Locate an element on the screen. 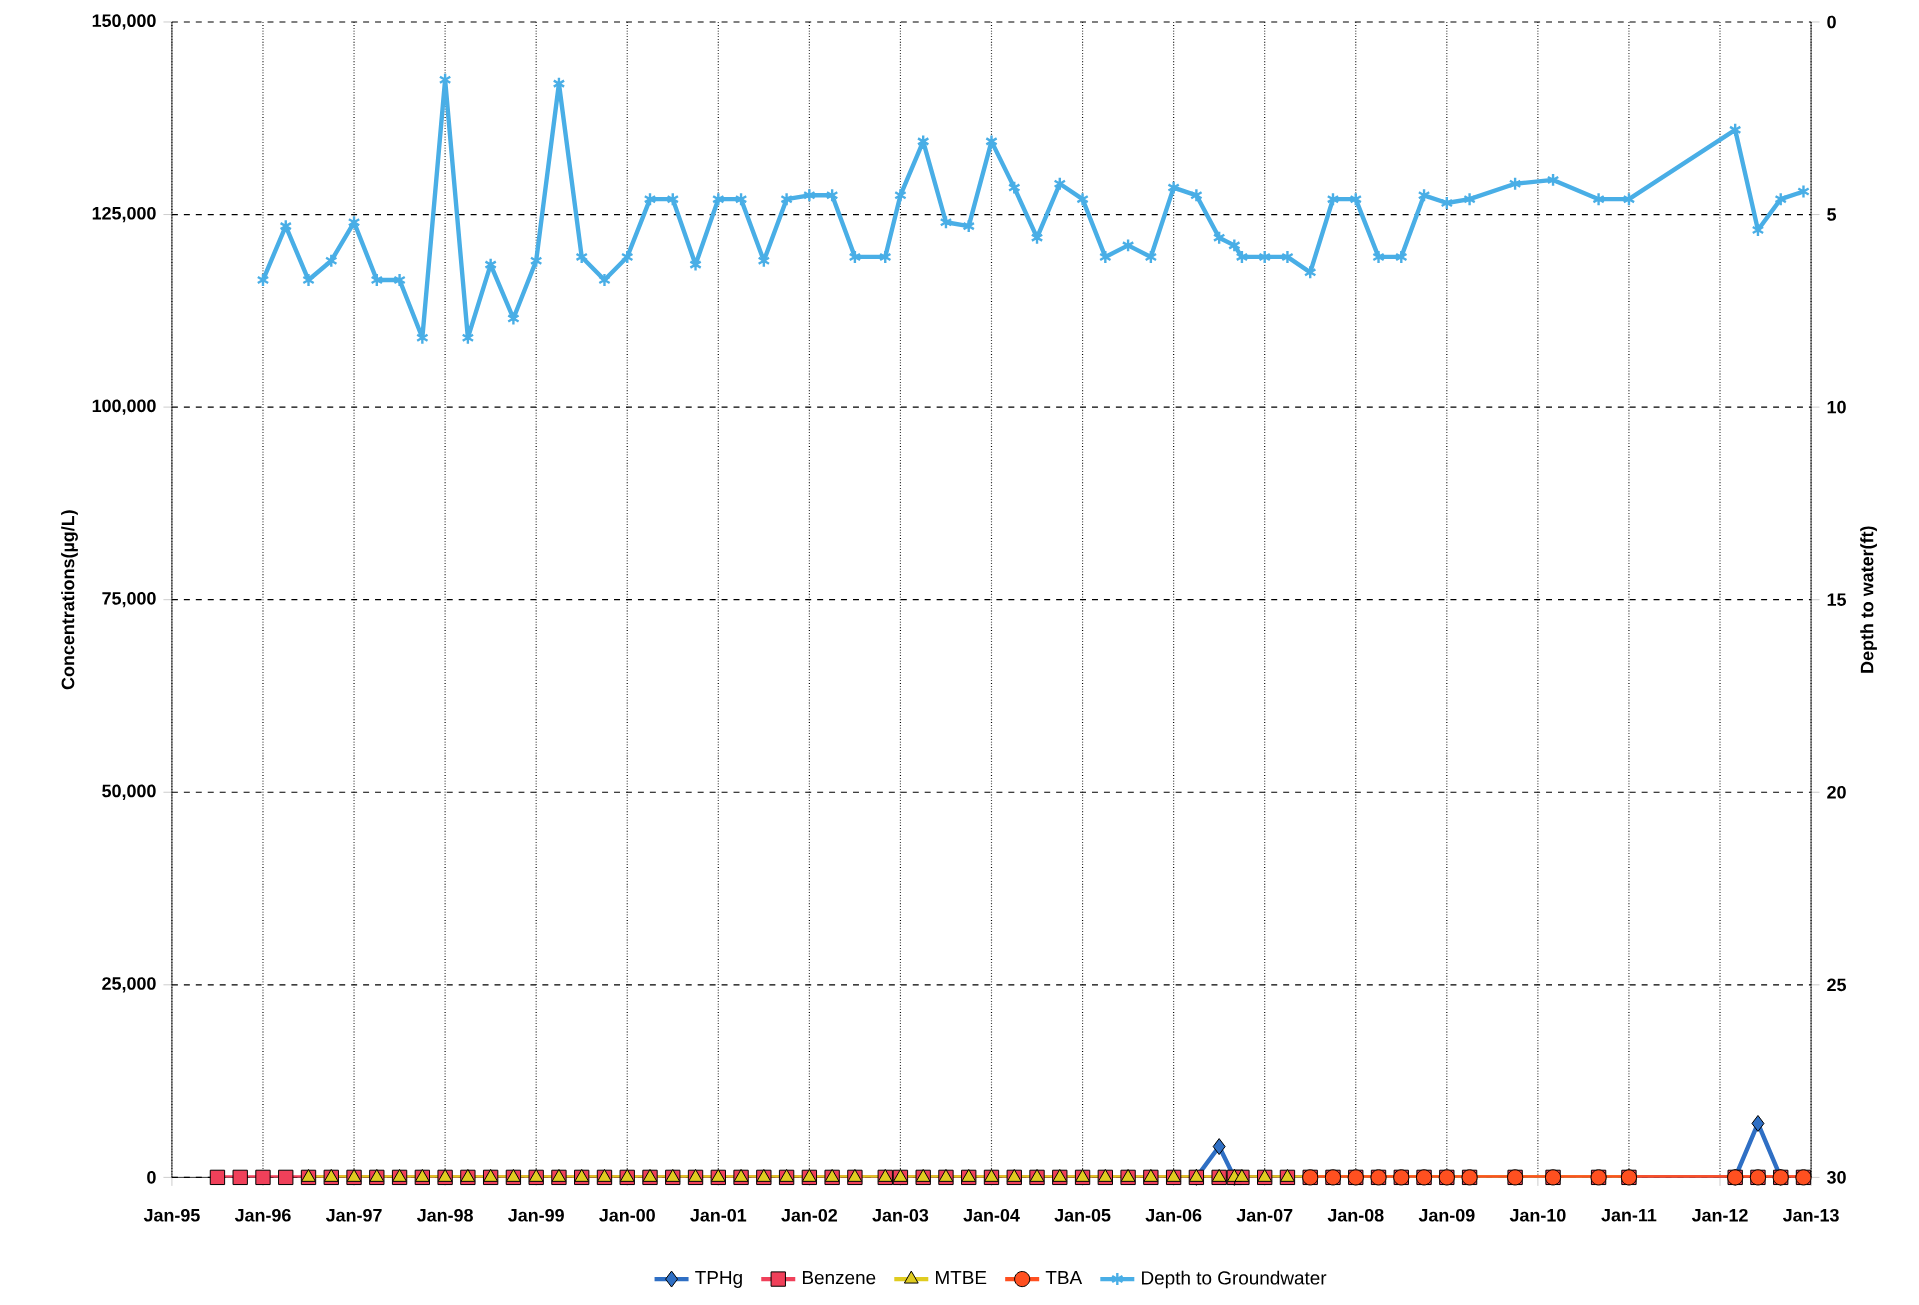 The height and width of the screenshot is (1305, 1919). x-tick-label: Jan-07 is located at coordinates (1264, 1215).